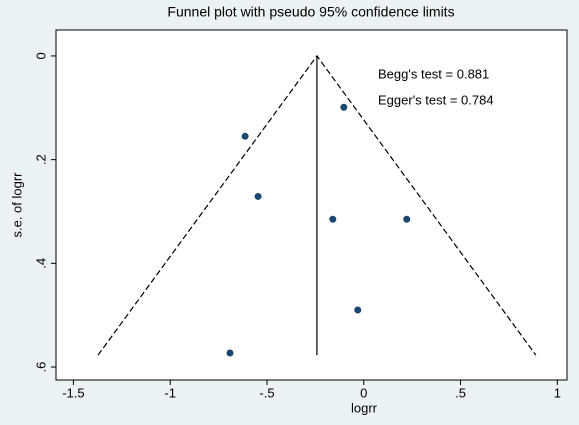 Image resolution: width=579 pixels, height=425 pixels. Describe the element at coordinates (40, 263) in the screenshot. I see `y-tick-label: .4` at that location.